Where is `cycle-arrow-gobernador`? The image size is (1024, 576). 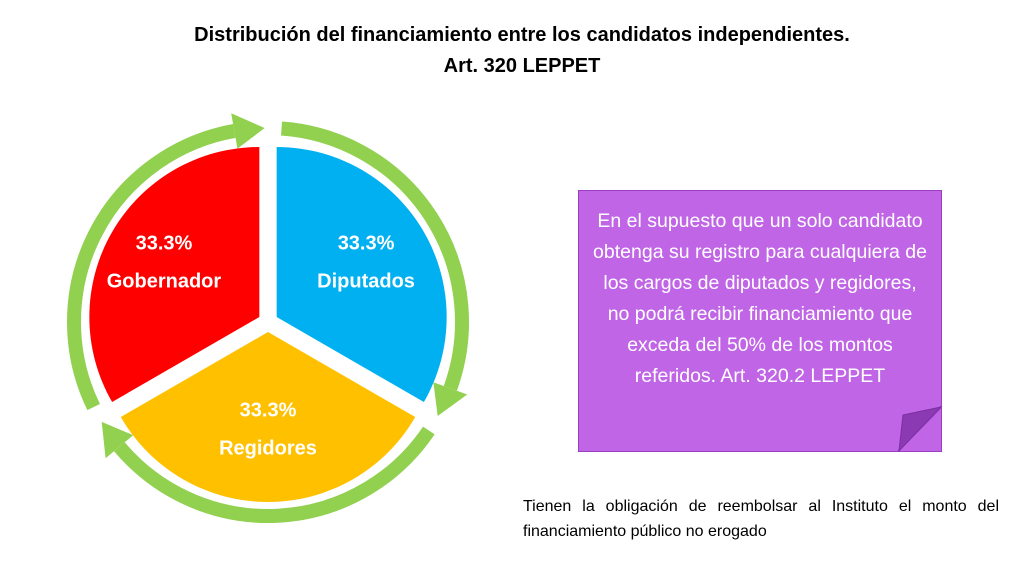 cycle-arrow-gobernador is located at coordinates (151, 267).